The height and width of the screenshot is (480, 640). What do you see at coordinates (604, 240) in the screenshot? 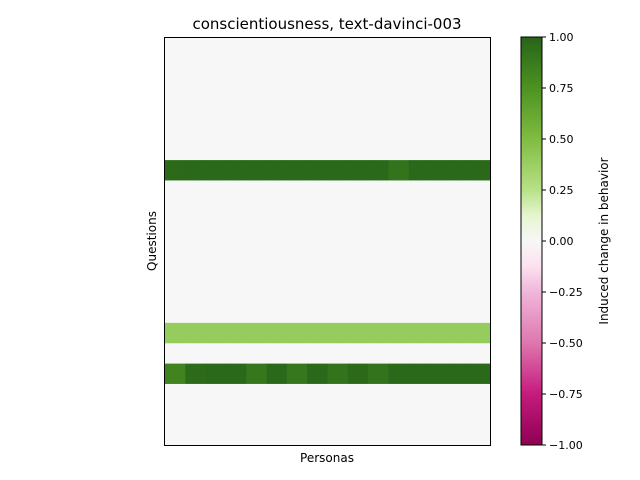
I see `colorbar-label: Induced change in behavior` at bounding box center [604, 240].